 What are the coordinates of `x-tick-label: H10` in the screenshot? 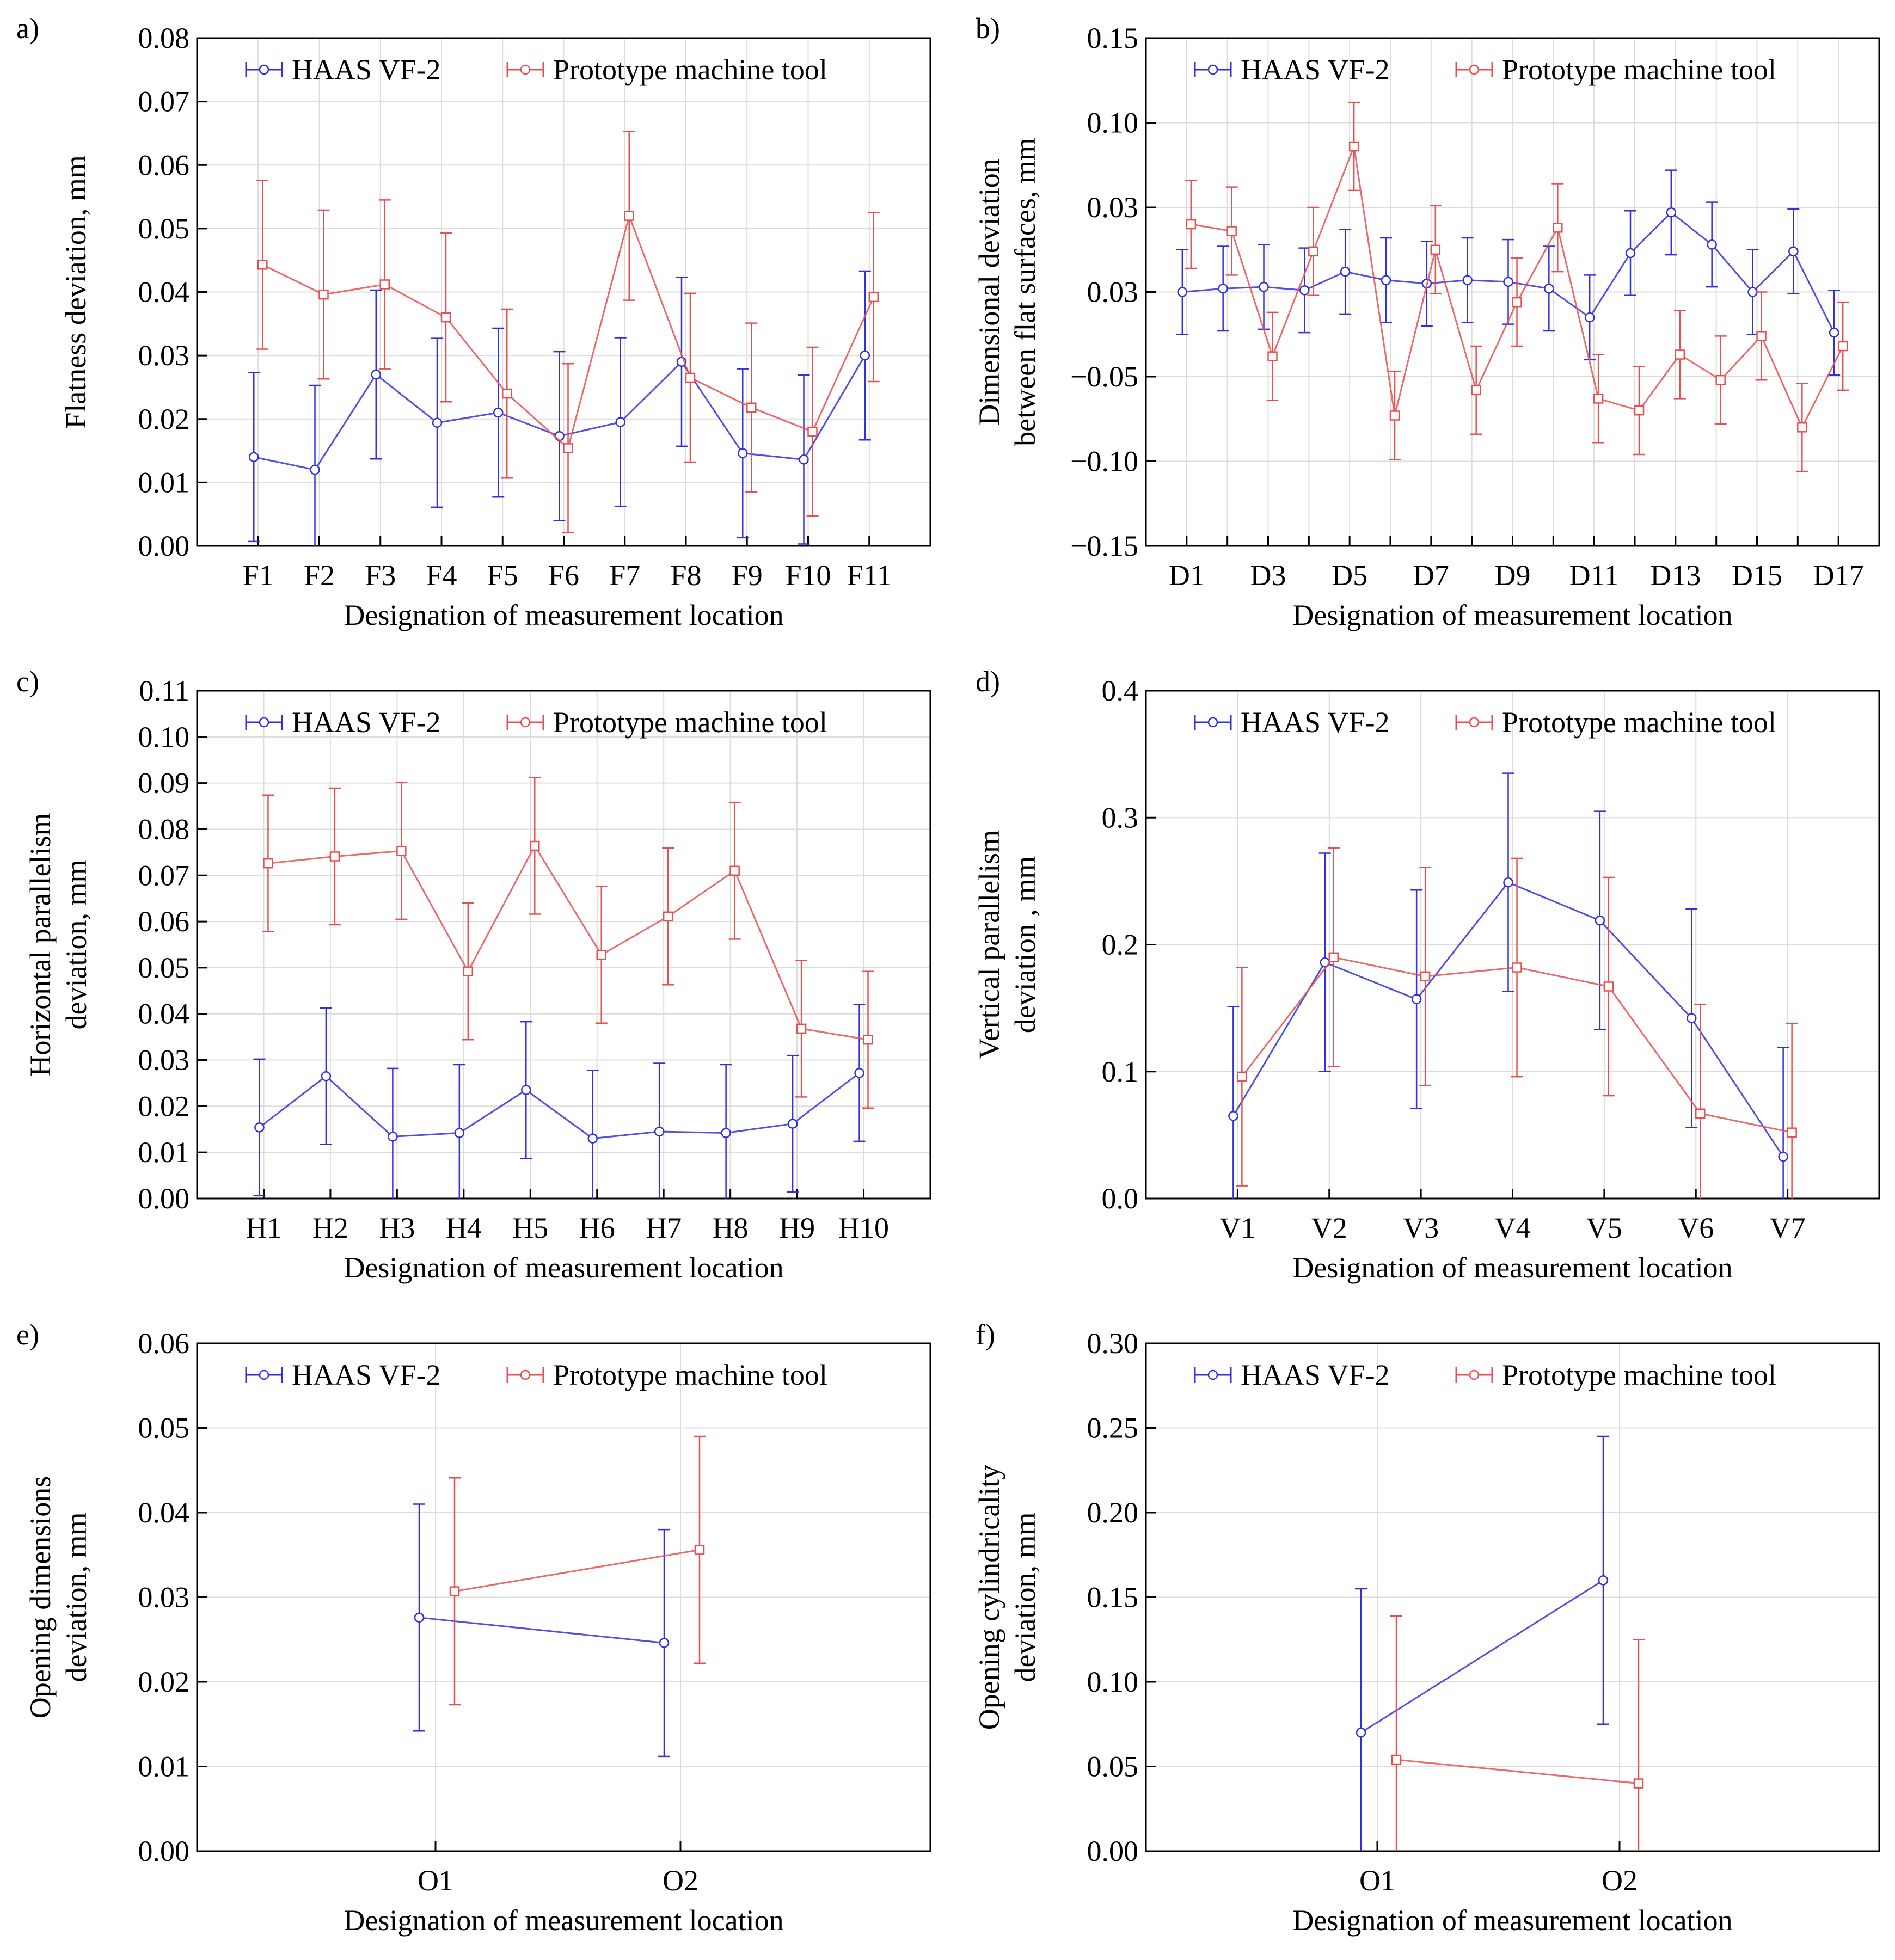 It's located at (863, 1228).